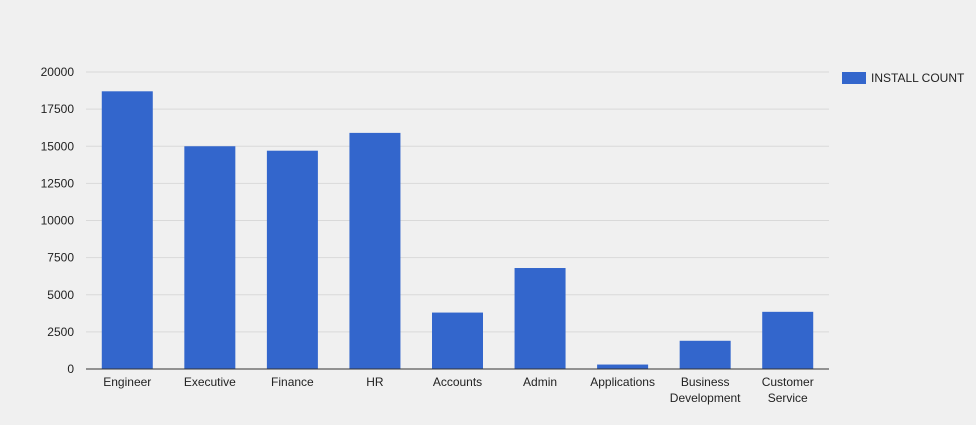 This screenshot has width=976, height=425. What do you see at coordinates (292, 382) in the screenshot?
I see `x-tick-label: Finance` at bounding box center [292, 382].